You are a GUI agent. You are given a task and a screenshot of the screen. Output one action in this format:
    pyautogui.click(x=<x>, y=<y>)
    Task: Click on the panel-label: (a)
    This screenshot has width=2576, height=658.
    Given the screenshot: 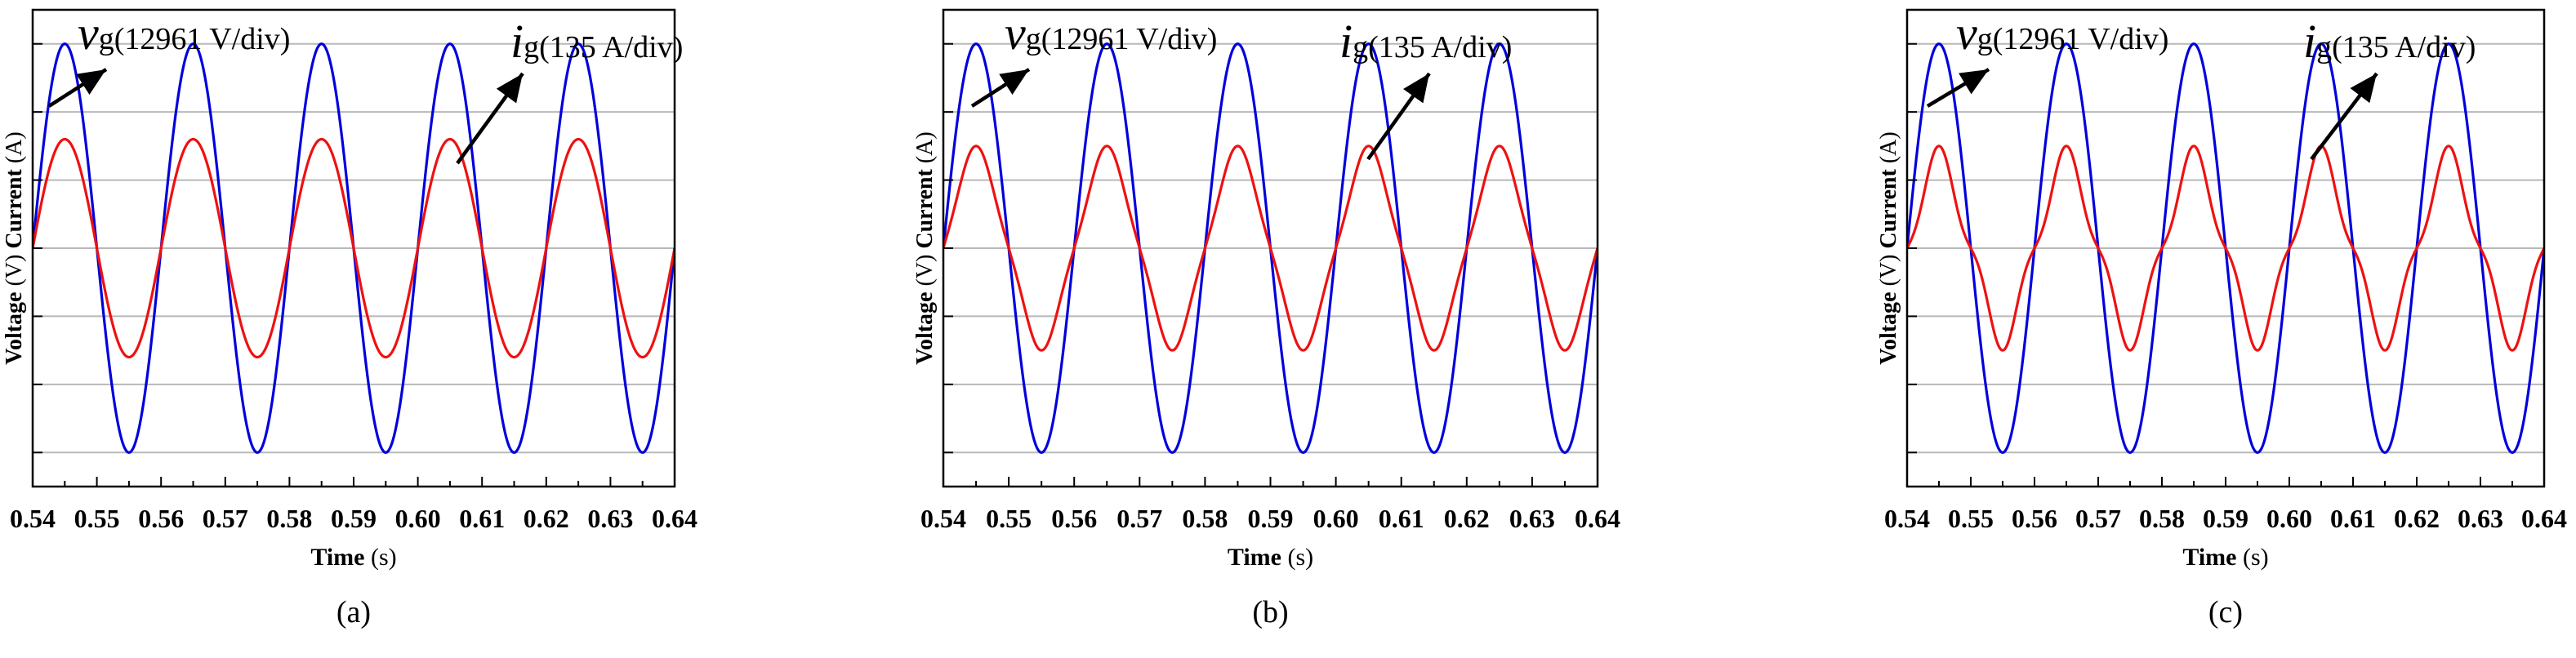 What is the action you would take?
    pyautogui.click(x=353, y=612)
    